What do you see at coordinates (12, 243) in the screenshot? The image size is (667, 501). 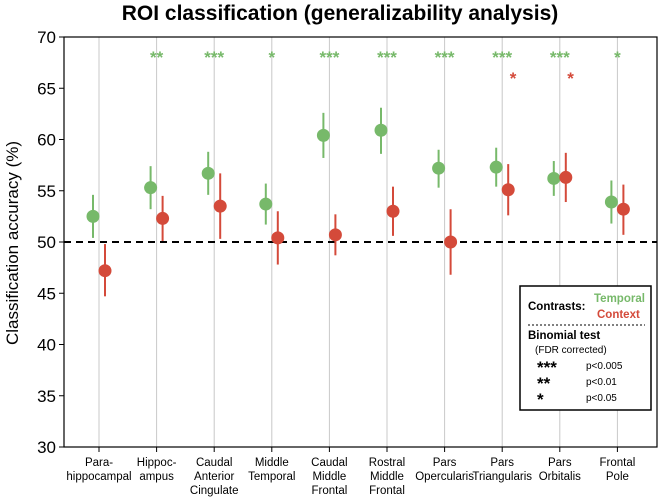 I see `y-axis-label: Classification accuracy (%)` at bounding box center [12, 243].